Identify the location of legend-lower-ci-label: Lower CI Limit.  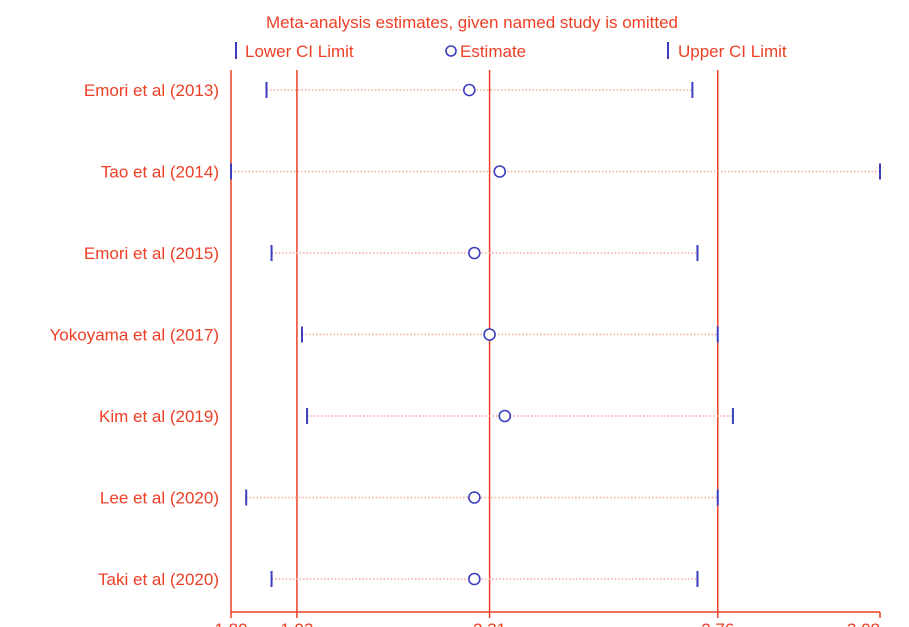
(299, 51).